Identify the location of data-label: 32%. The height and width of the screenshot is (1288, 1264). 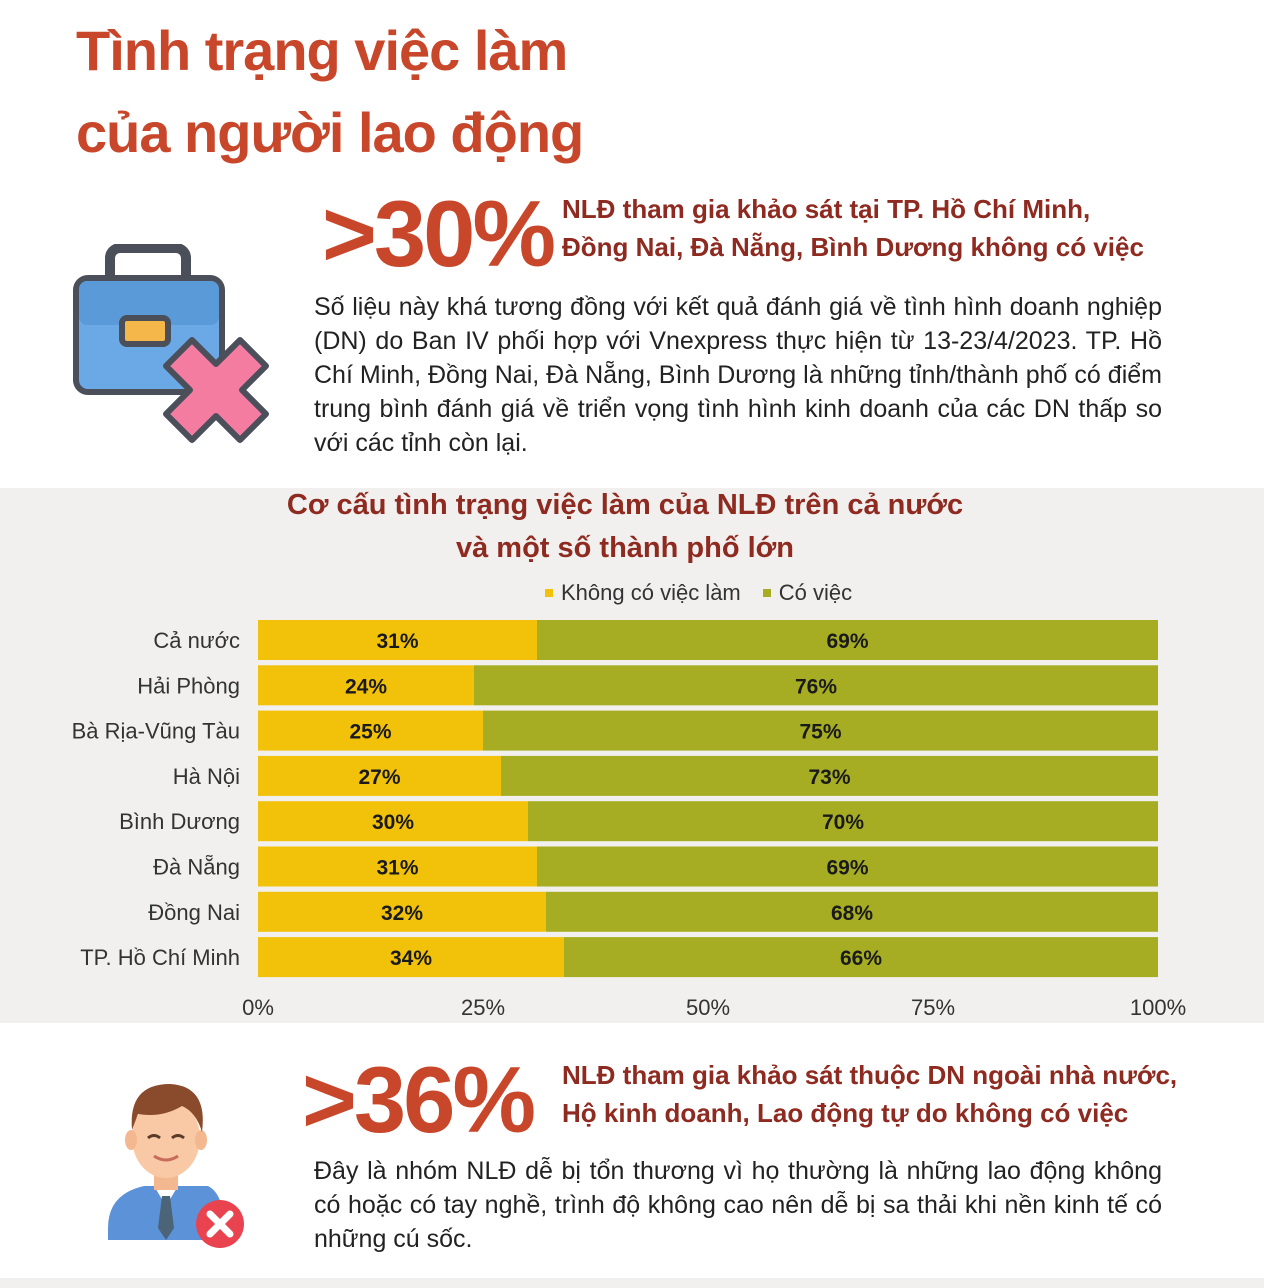
(402, 913).